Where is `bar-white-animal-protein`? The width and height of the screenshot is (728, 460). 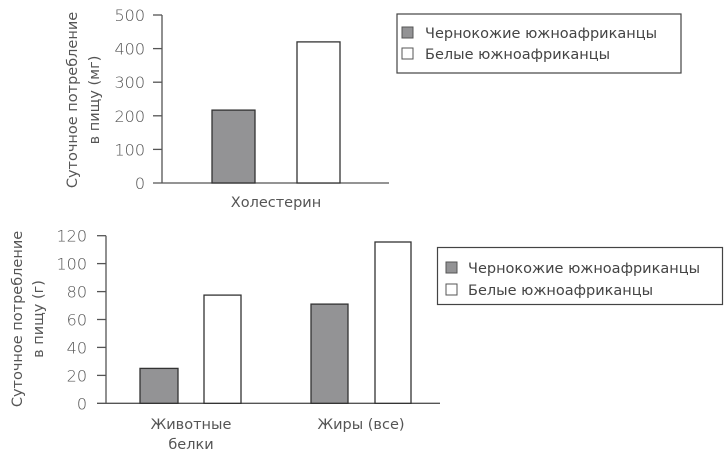 bar-white-animal-protein is located at coordinates (222, 349).